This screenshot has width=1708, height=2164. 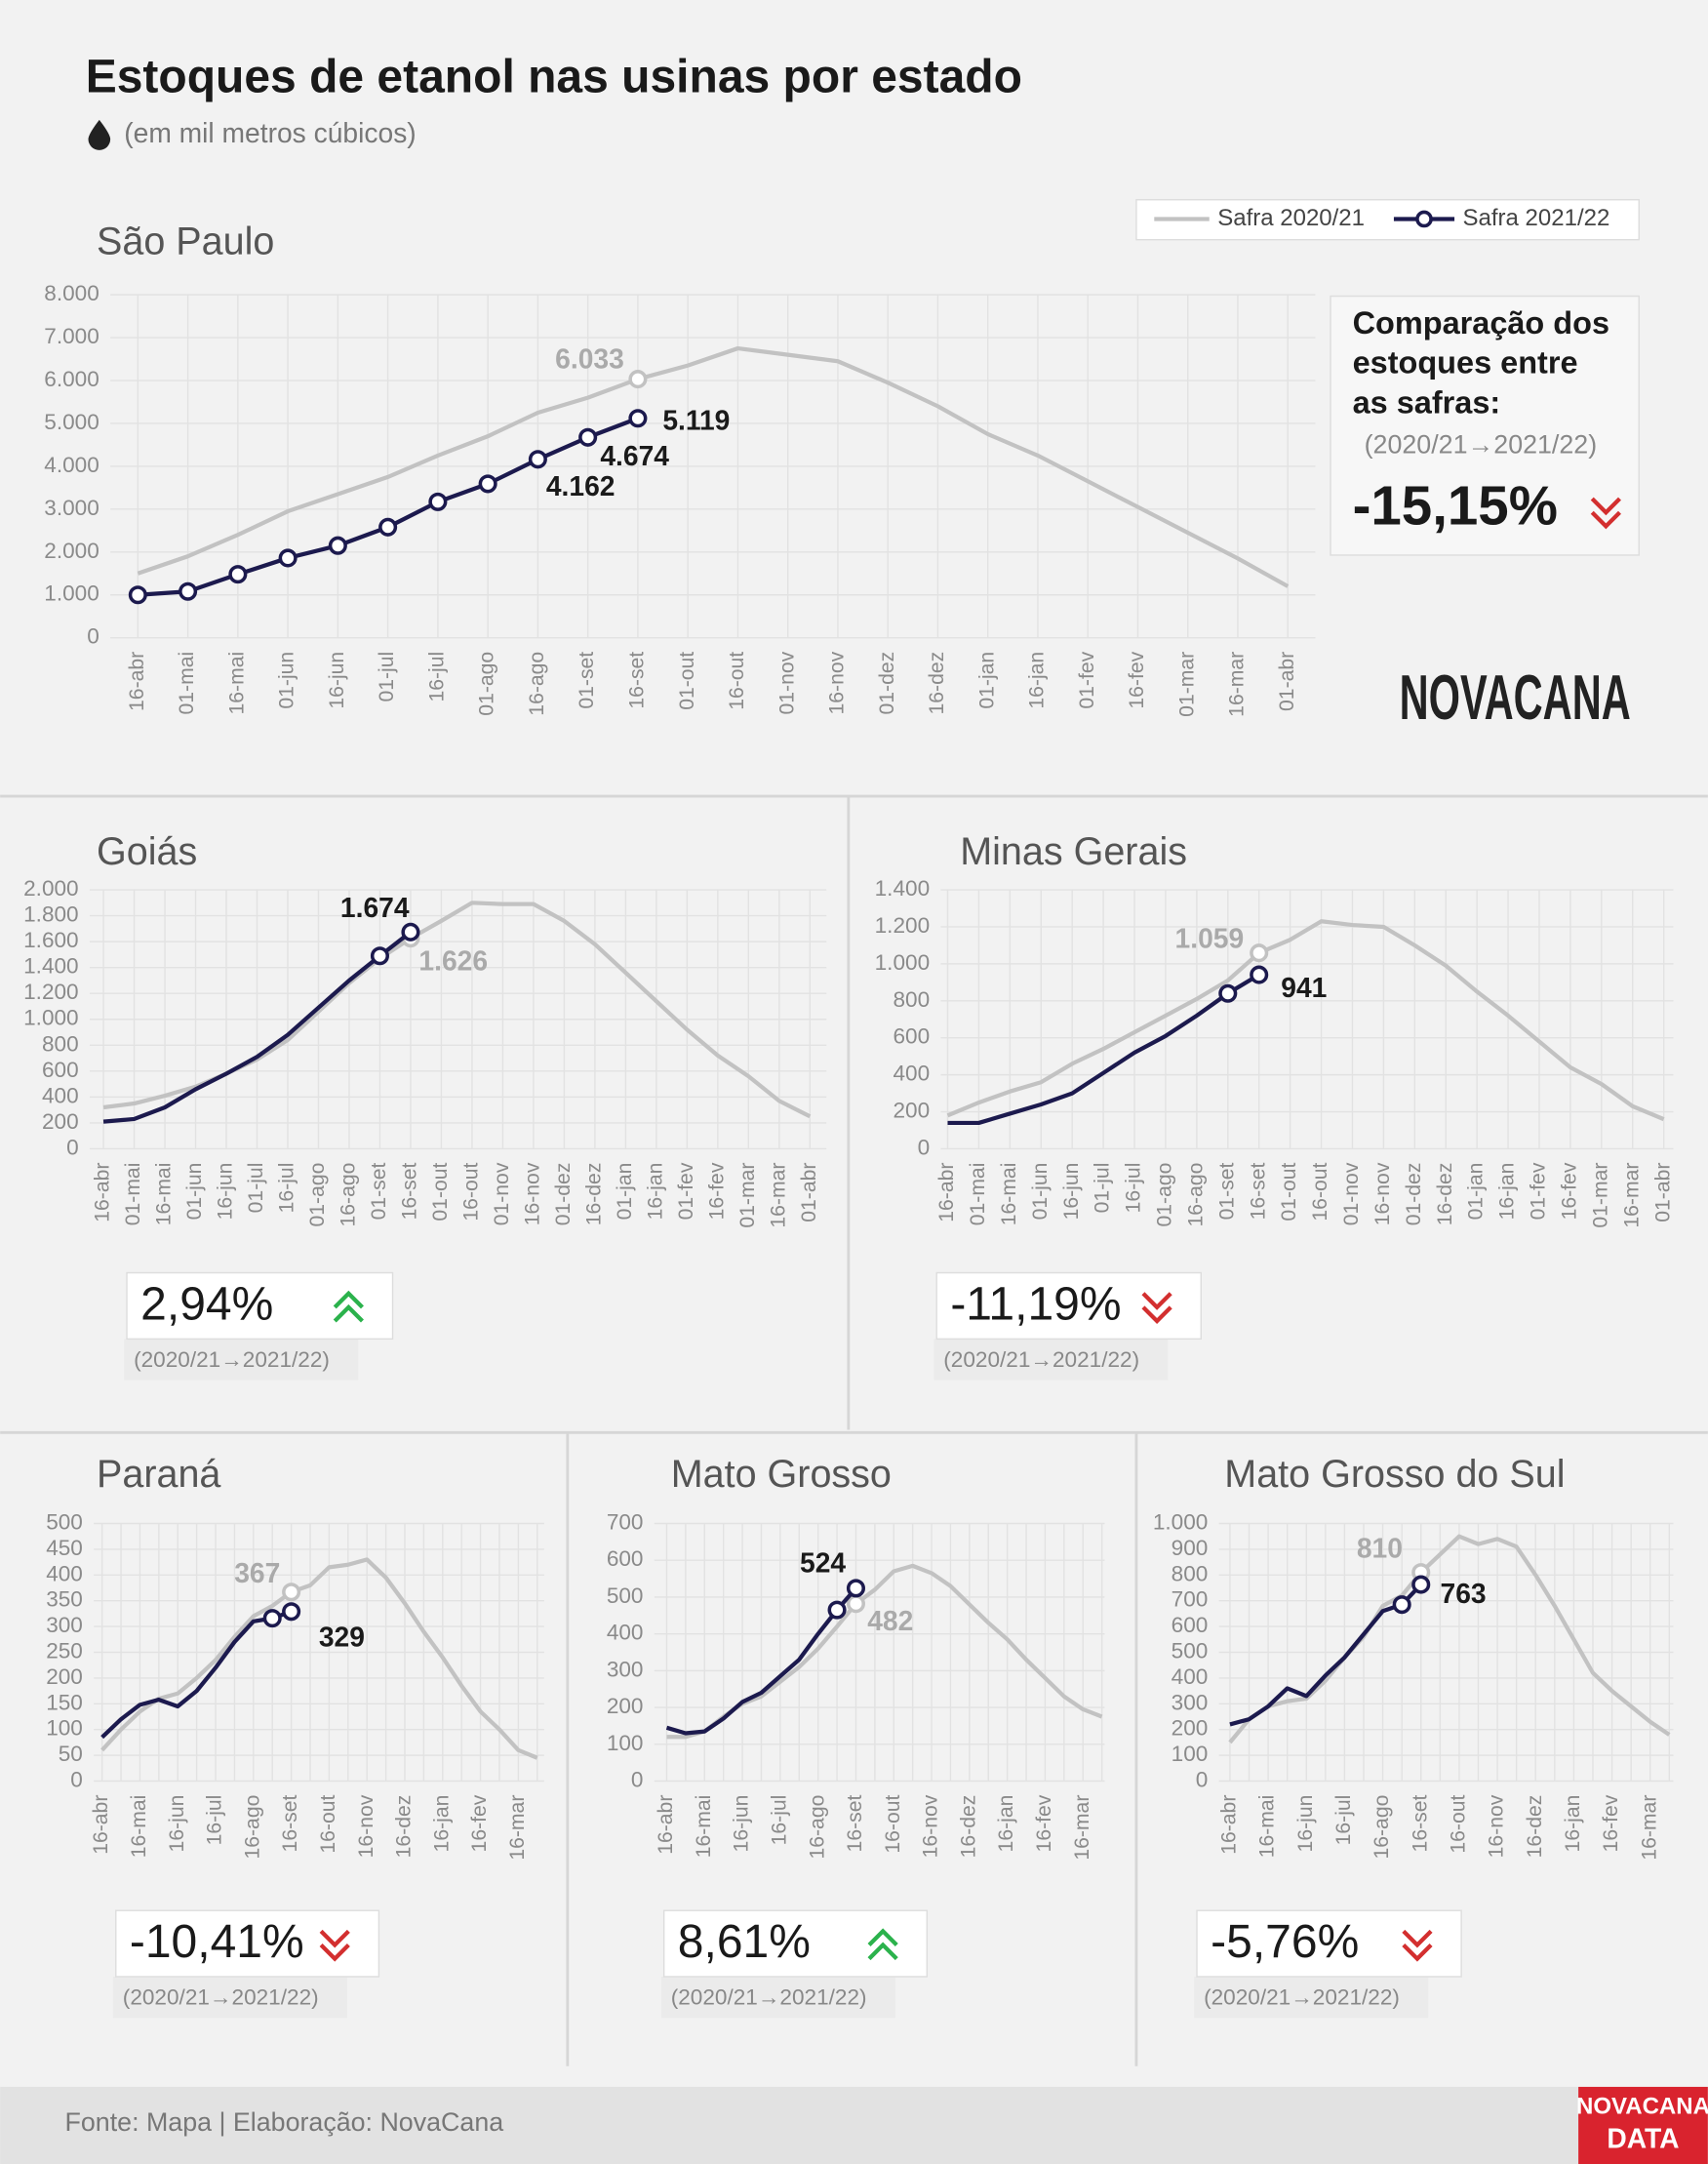 What do you see at coordinates (252, 1827) in the screenshot?
I see `x-tick-label: 16-ago` at bounding box center [252, 1827].